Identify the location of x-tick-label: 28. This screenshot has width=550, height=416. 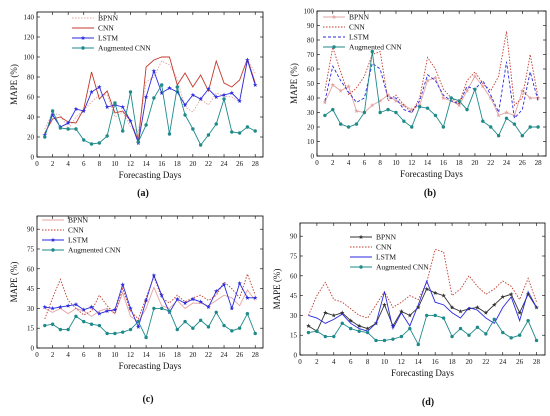
(539, 163).